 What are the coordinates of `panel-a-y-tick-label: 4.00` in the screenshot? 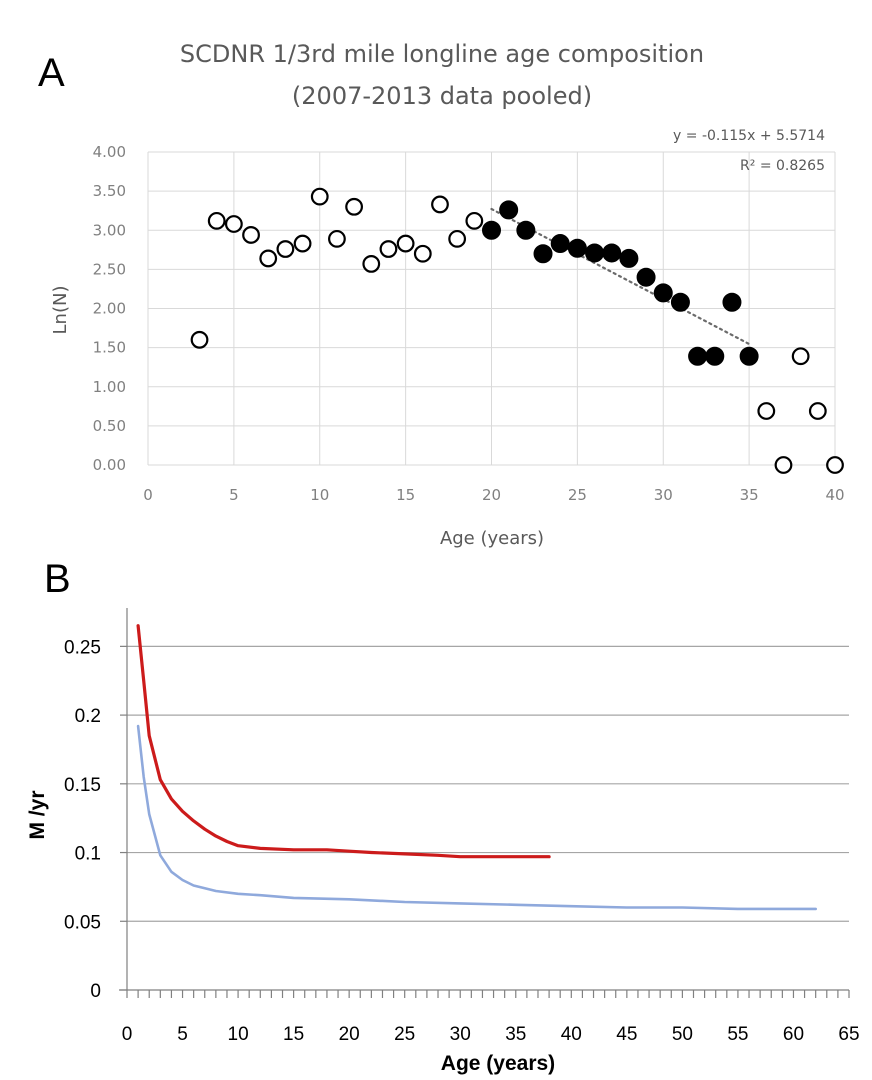 It's located at (109, 152).